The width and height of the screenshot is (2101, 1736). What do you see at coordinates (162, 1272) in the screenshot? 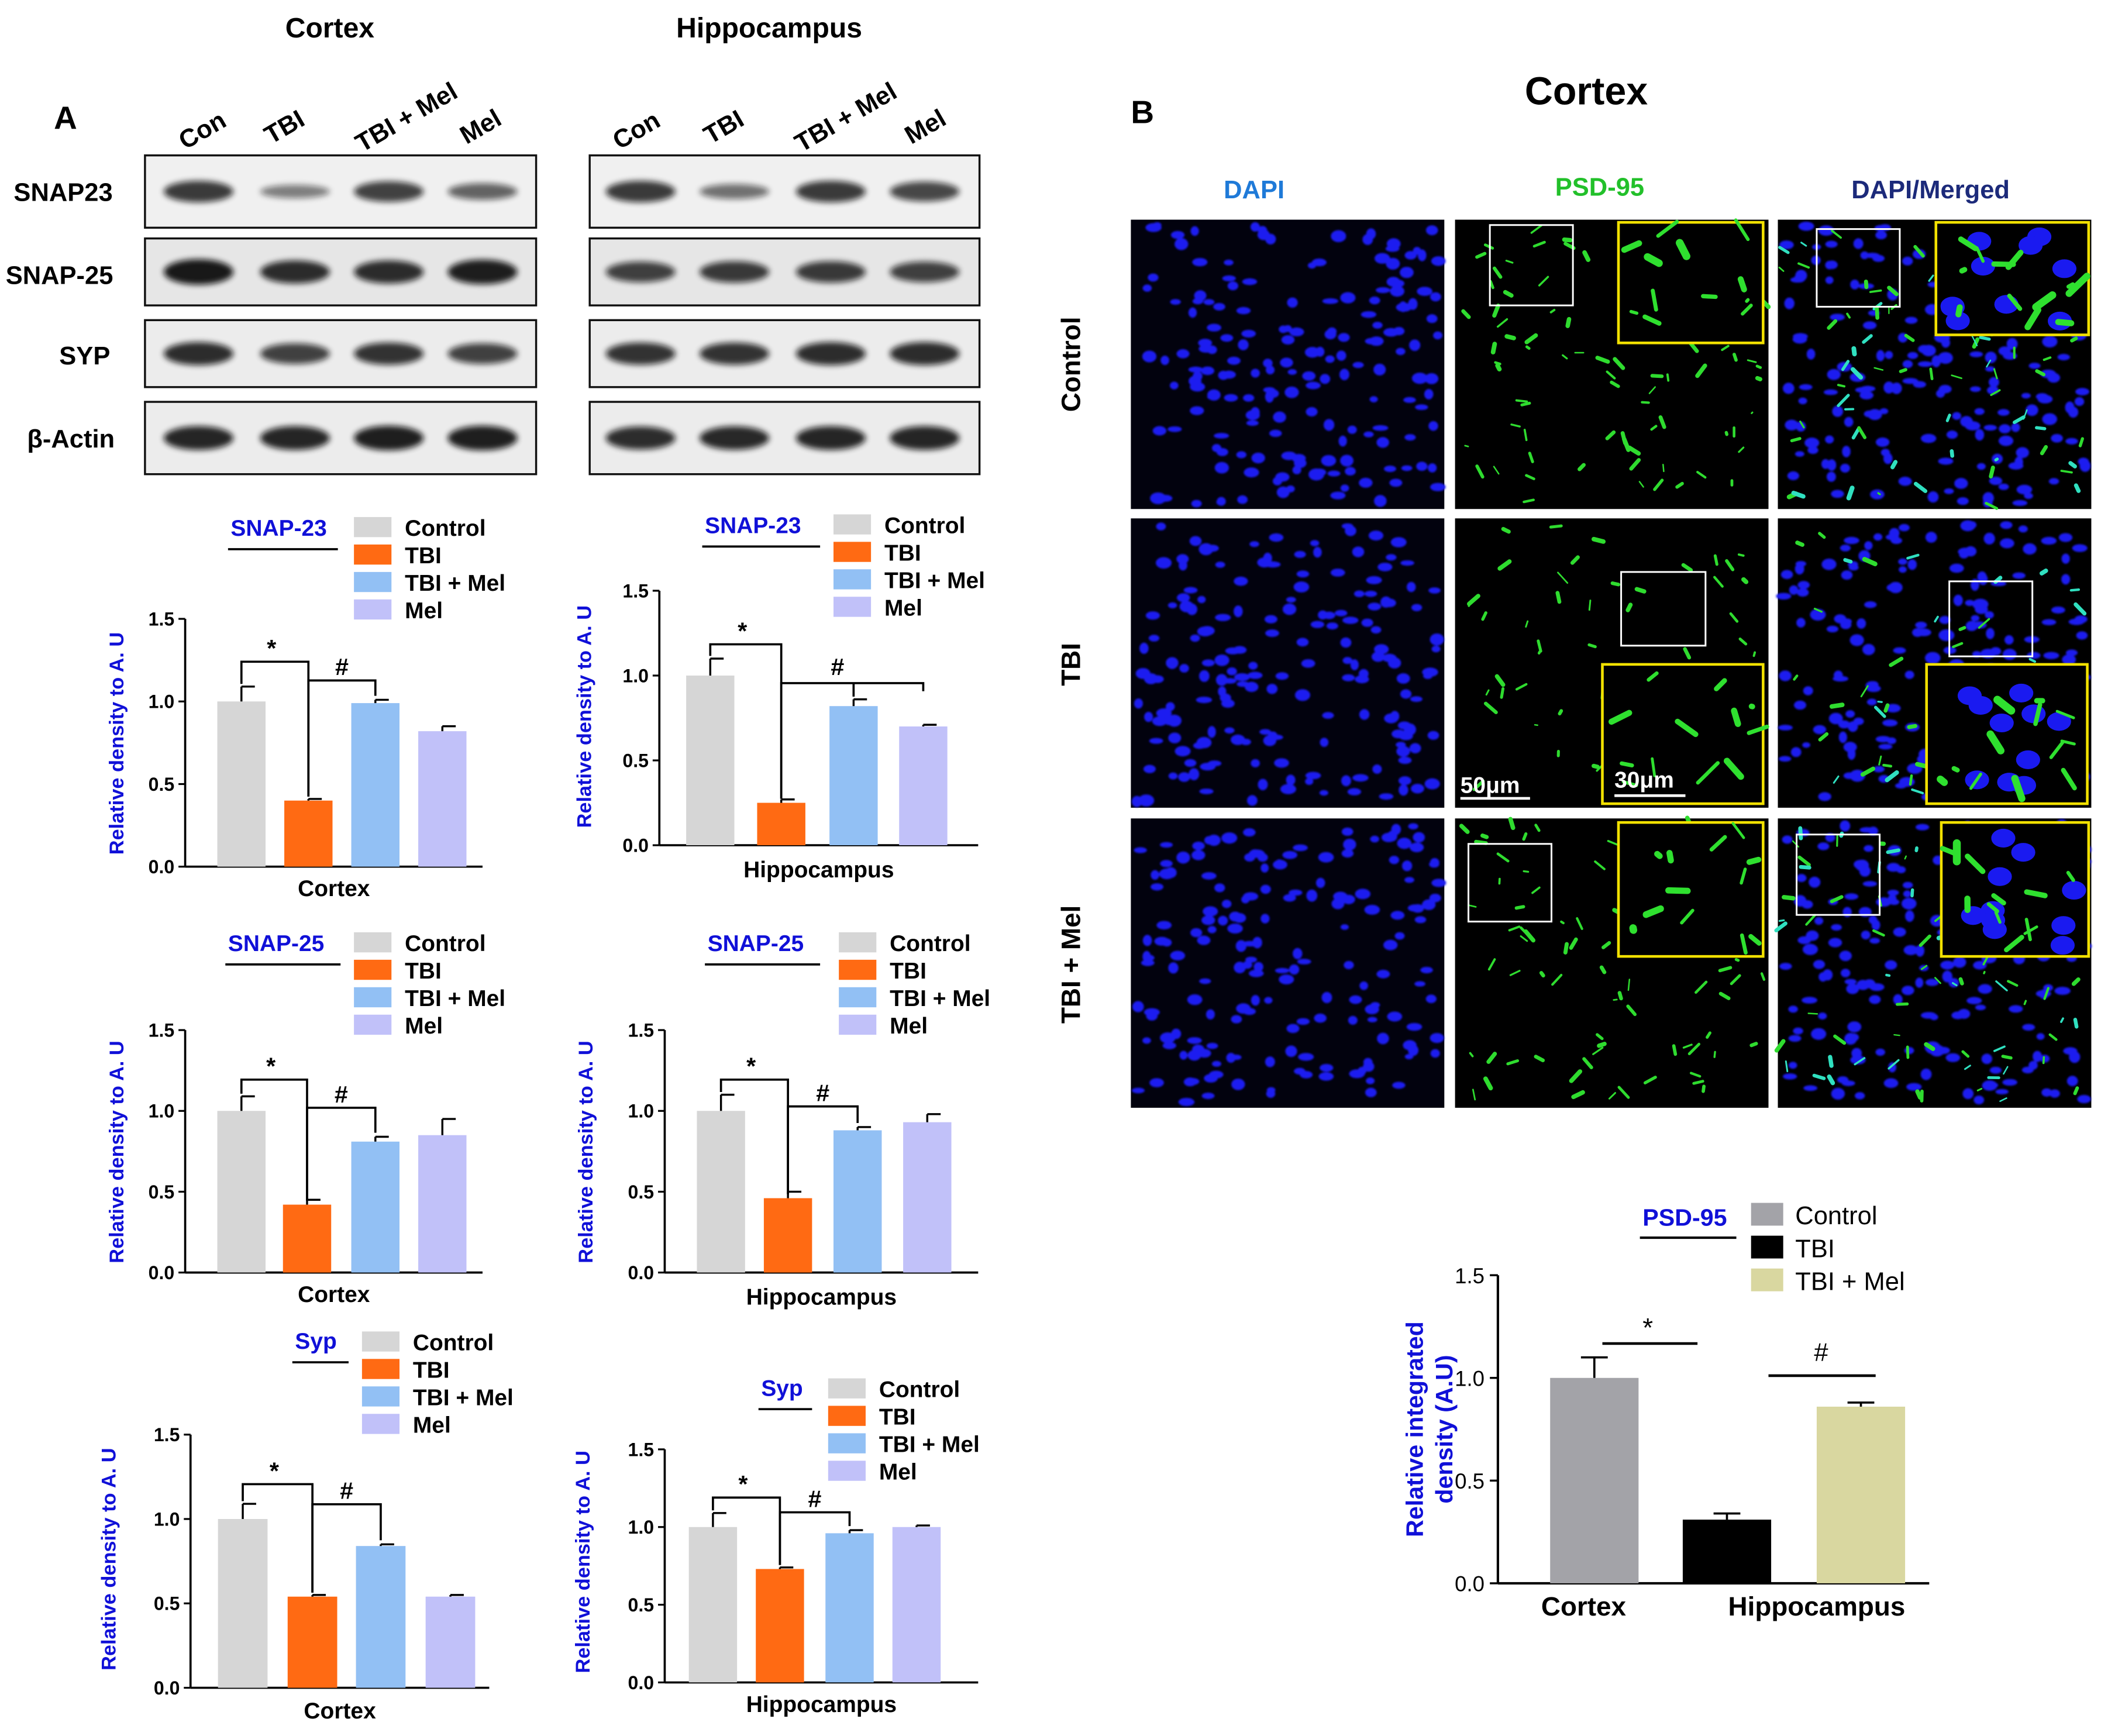
I see `y-tick-label: 0.0` at bounding box center [162, 1272].